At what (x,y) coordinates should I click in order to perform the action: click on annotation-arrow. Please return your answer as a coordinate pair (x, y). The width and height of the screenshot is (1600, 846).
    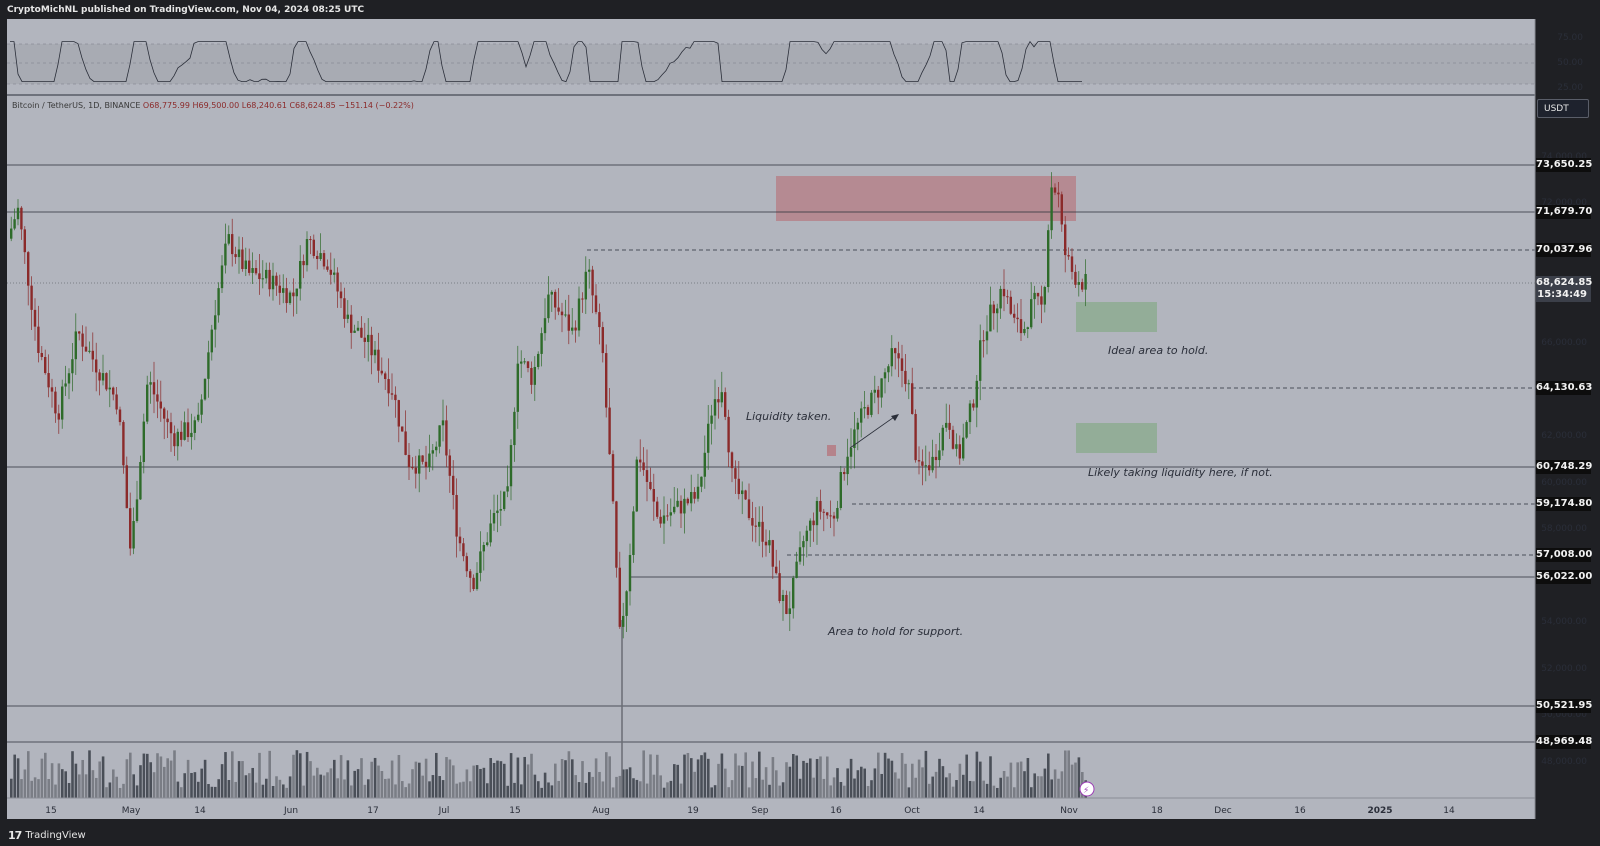
    Looking at the image, I should click on (873, 431).